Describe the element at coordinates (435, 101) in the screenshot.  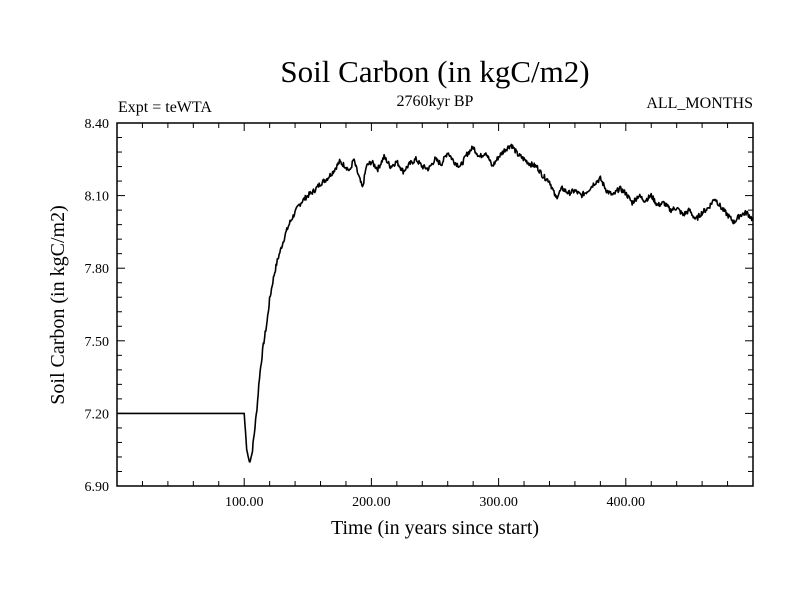
I see `period-label: 2760kyr BP` at that location.